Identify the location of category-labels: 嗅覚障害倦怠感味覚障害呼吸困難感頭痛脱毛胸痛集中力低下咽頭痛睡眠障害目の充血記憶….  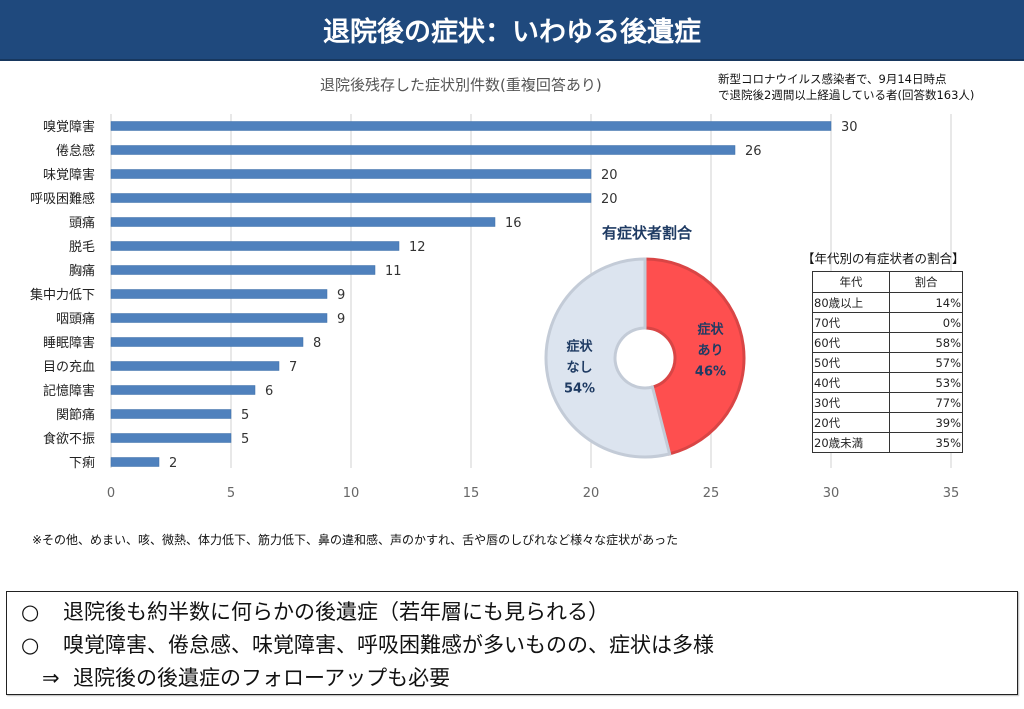
(62, 295).